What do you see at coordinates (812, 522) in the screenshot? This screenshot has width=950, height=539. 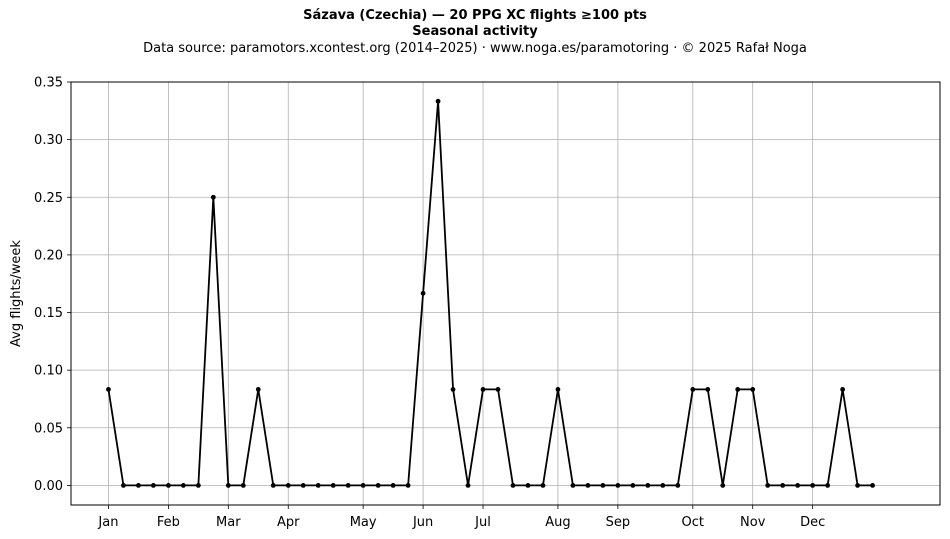 I see `x-tick-label: Dec` at bounding box center [812, 522].